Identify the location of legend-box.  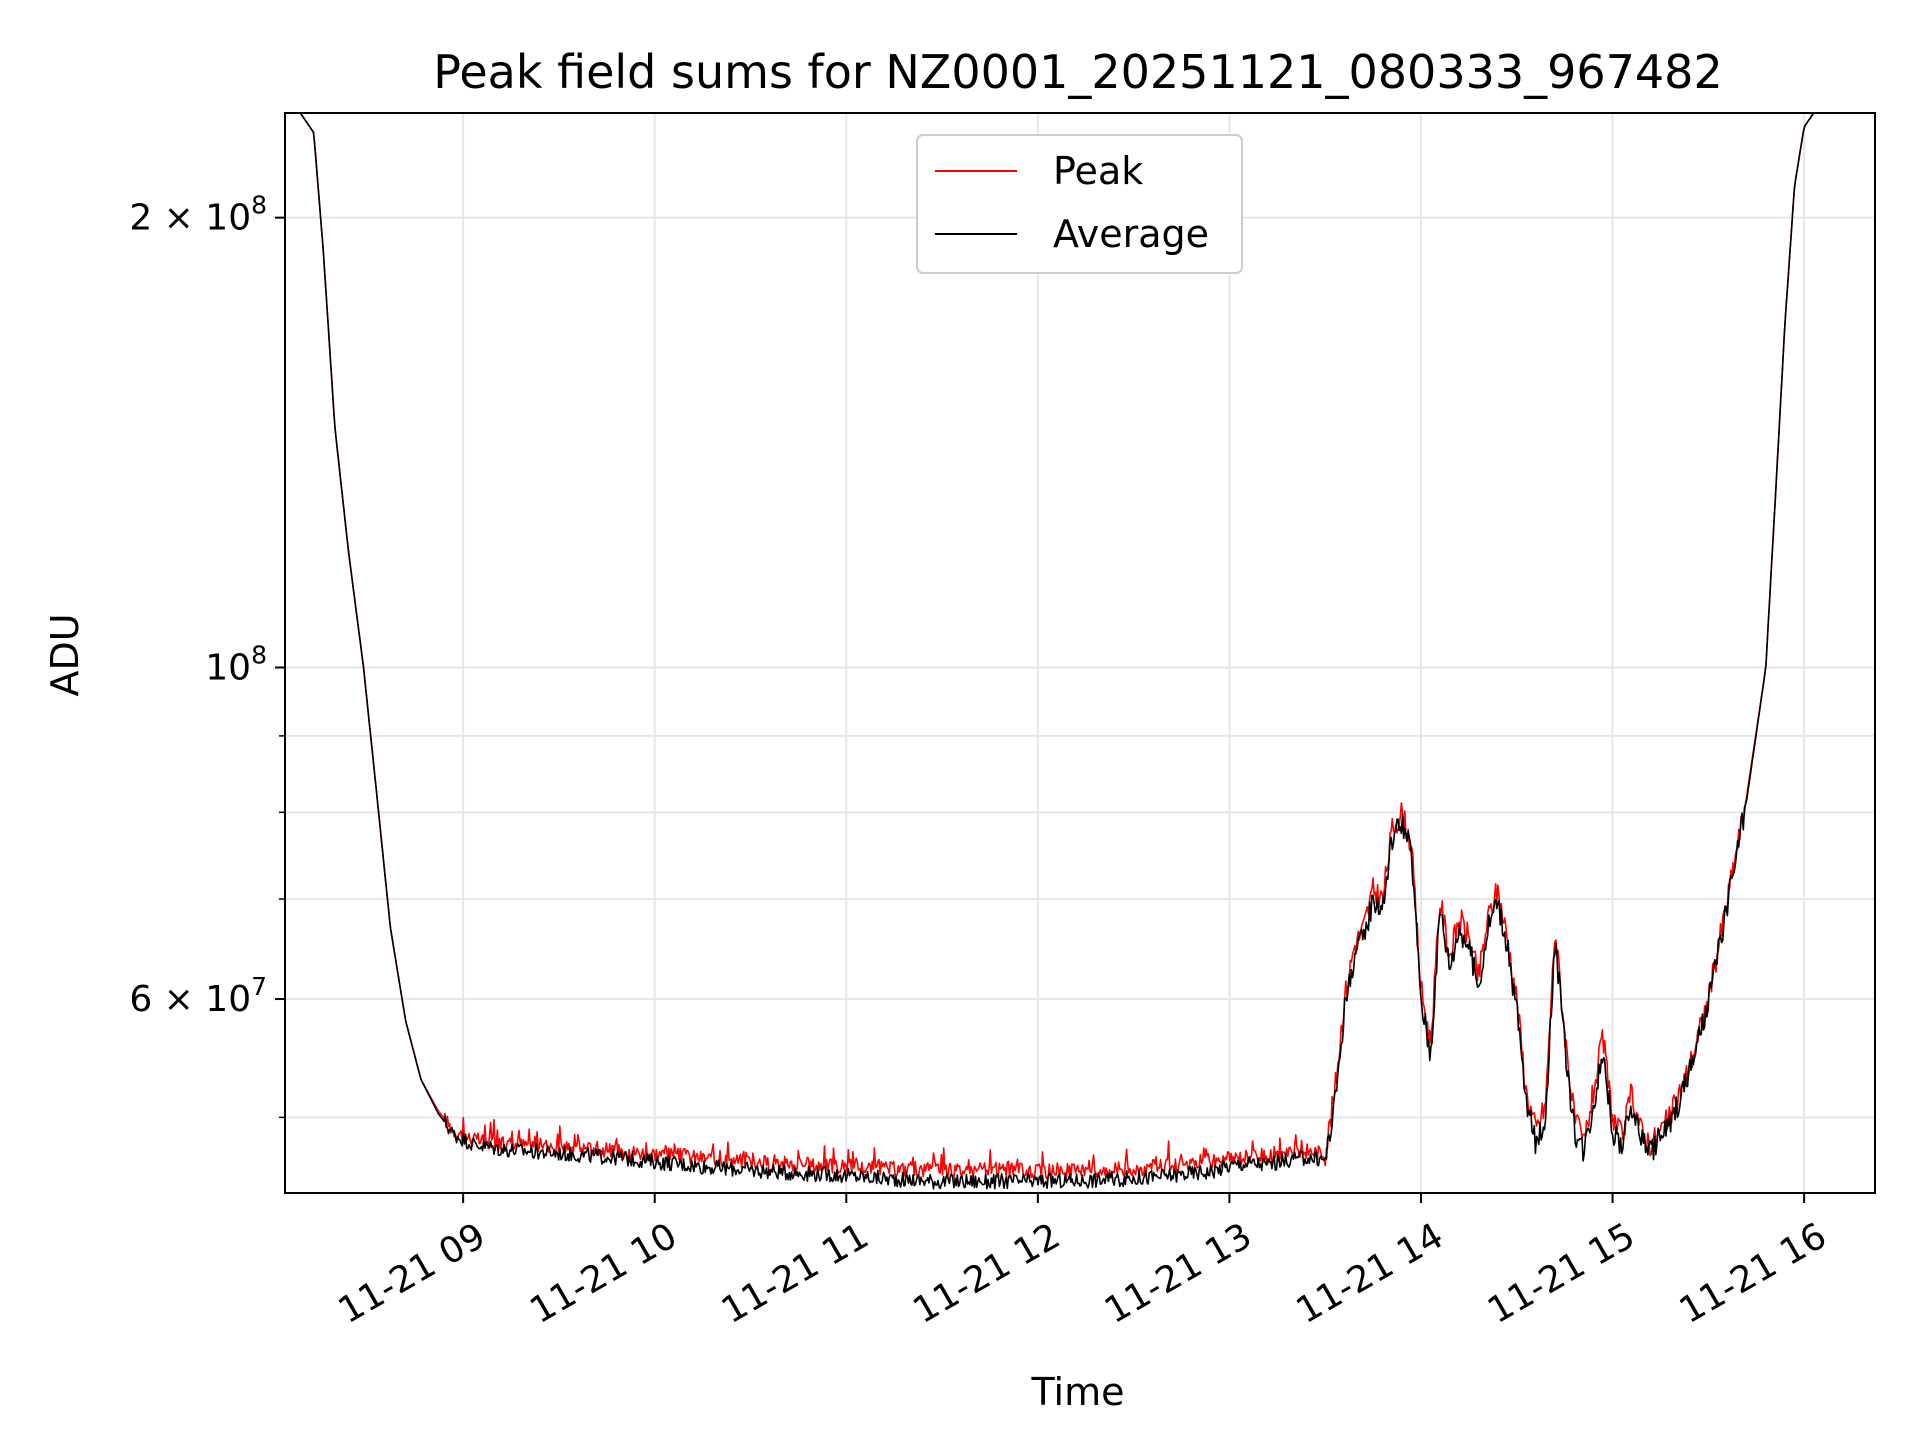
(1079, 204).